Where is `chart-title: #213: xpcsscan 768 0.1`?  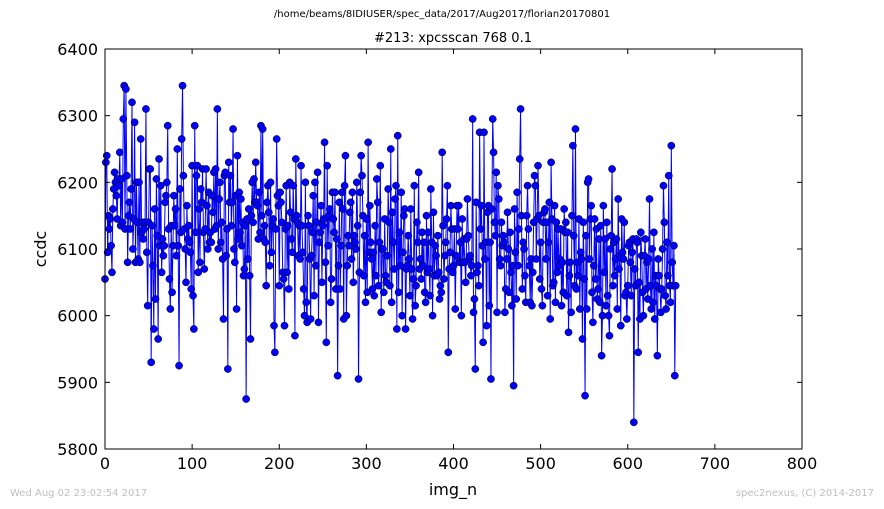 chart-title: #213: xpcsscan 768 0.1 is located at coordinates (453, 38).